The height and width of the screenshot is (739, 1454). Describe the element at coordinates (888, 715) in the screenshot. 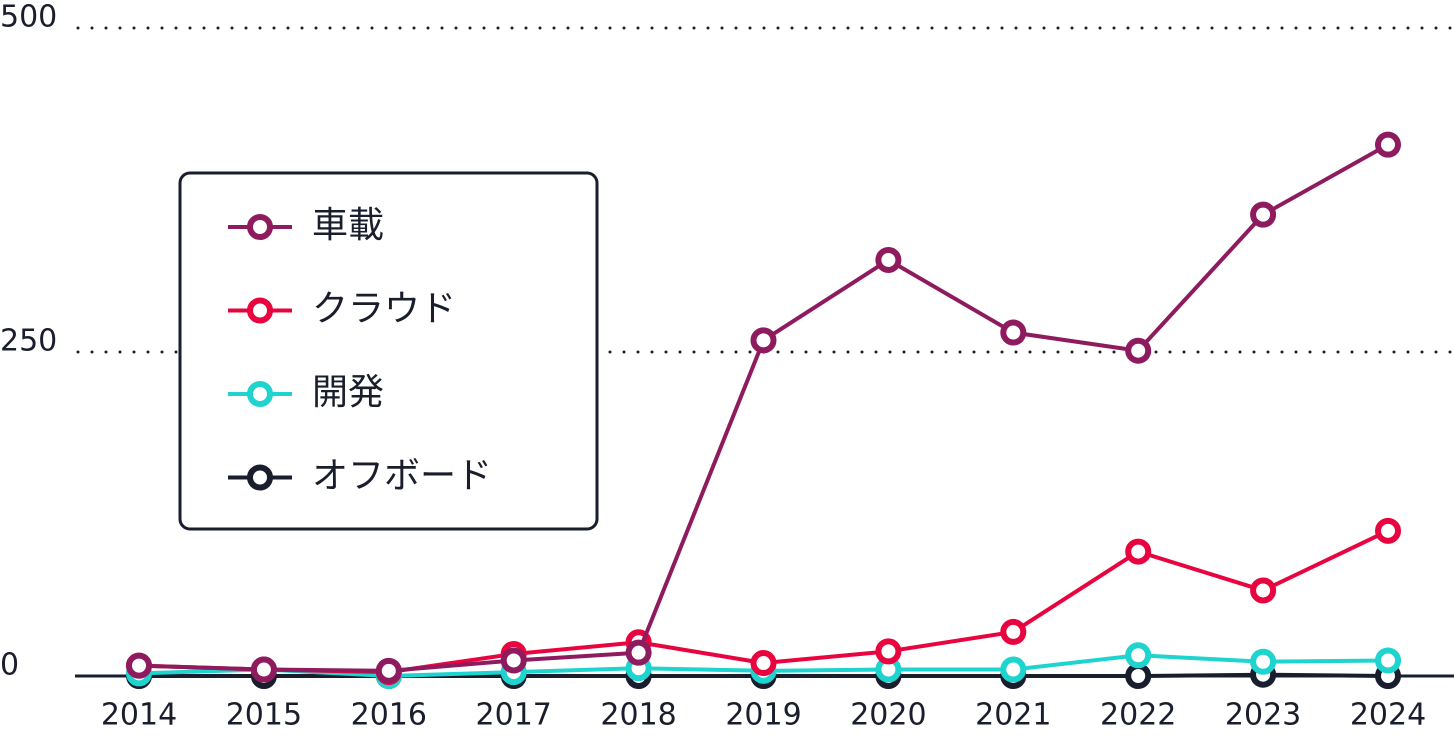

I see `x-tick-label: 2020` at that location.